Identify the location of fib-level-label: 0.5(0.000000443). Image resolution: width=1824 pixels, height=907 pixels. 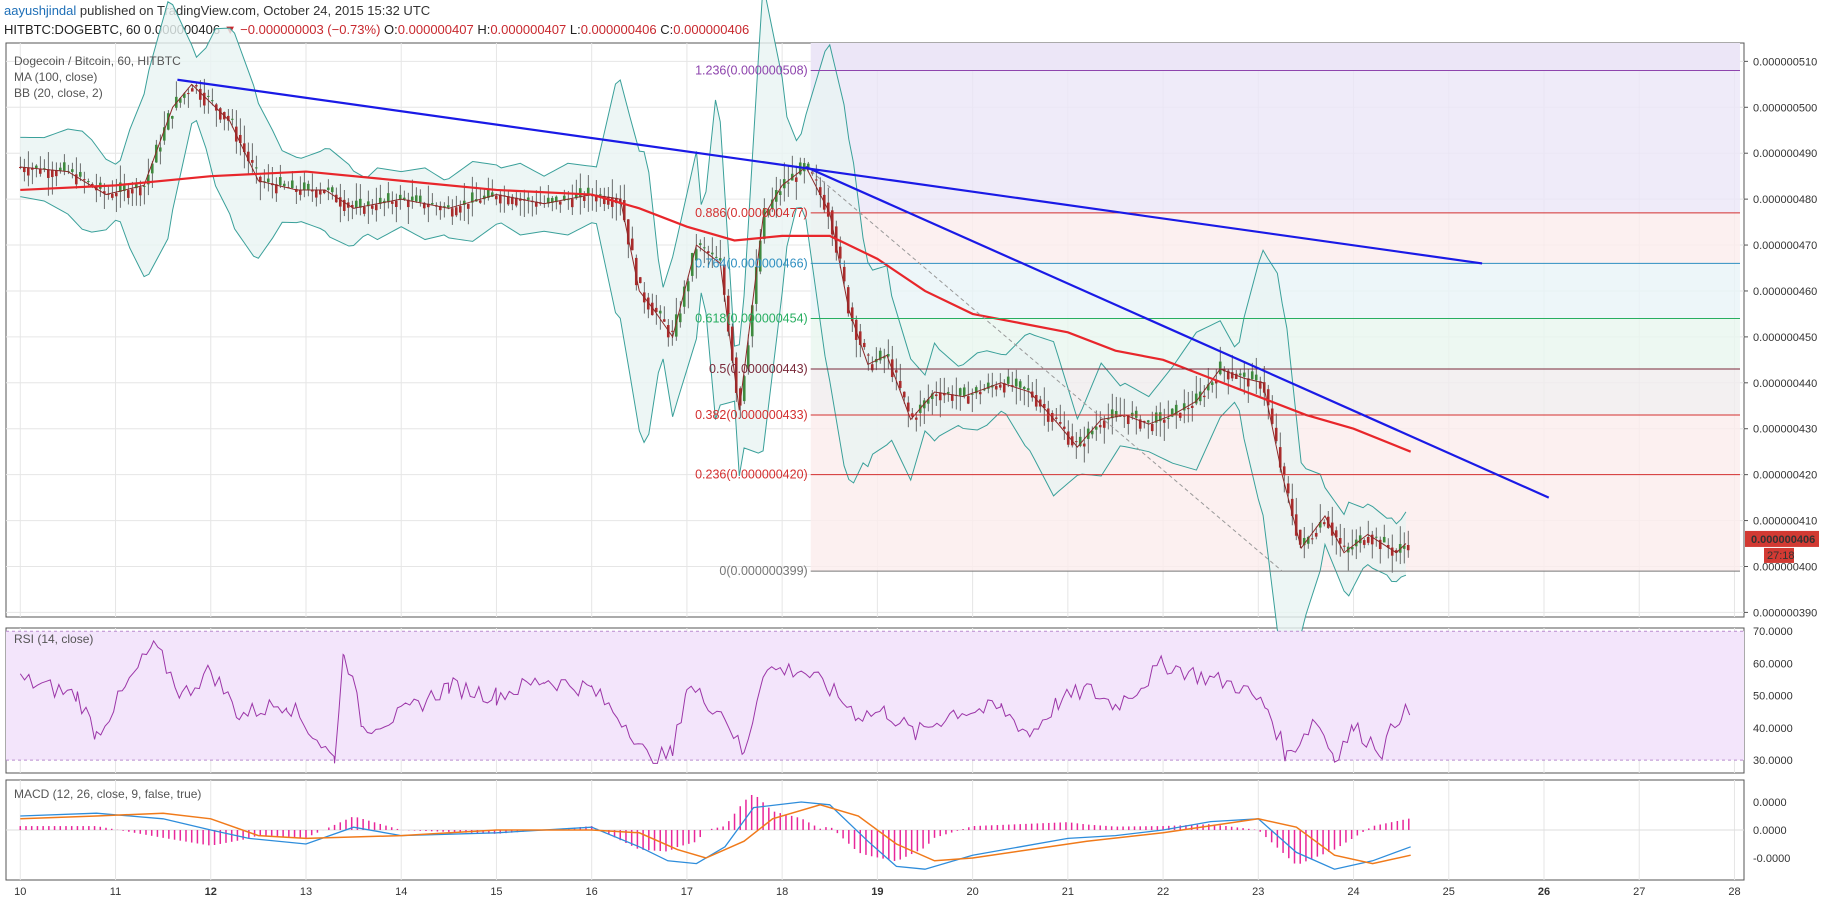
(758, 369).